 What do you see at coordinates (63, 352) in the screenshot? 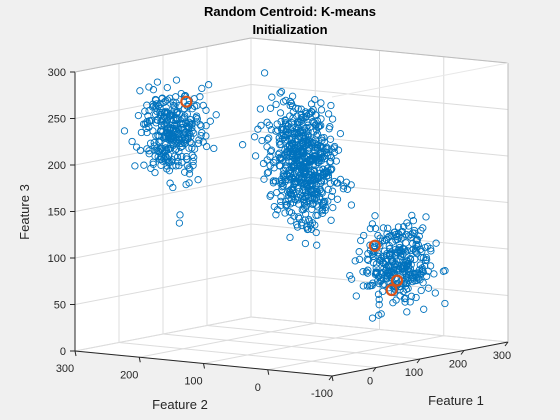
I see `z-tick-label-0: 0` at bounding box center [63, 352].